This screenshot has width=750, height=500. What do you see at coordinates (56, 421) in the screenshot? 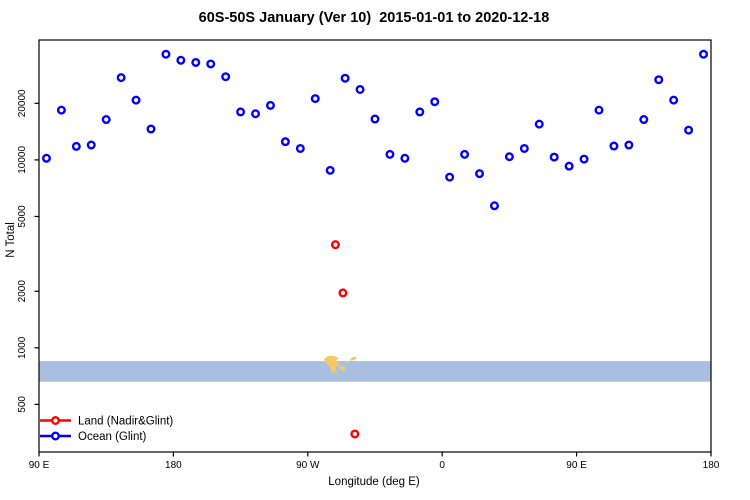
I see `legend-land-symbol-marker` at bounding box center [56, 421].